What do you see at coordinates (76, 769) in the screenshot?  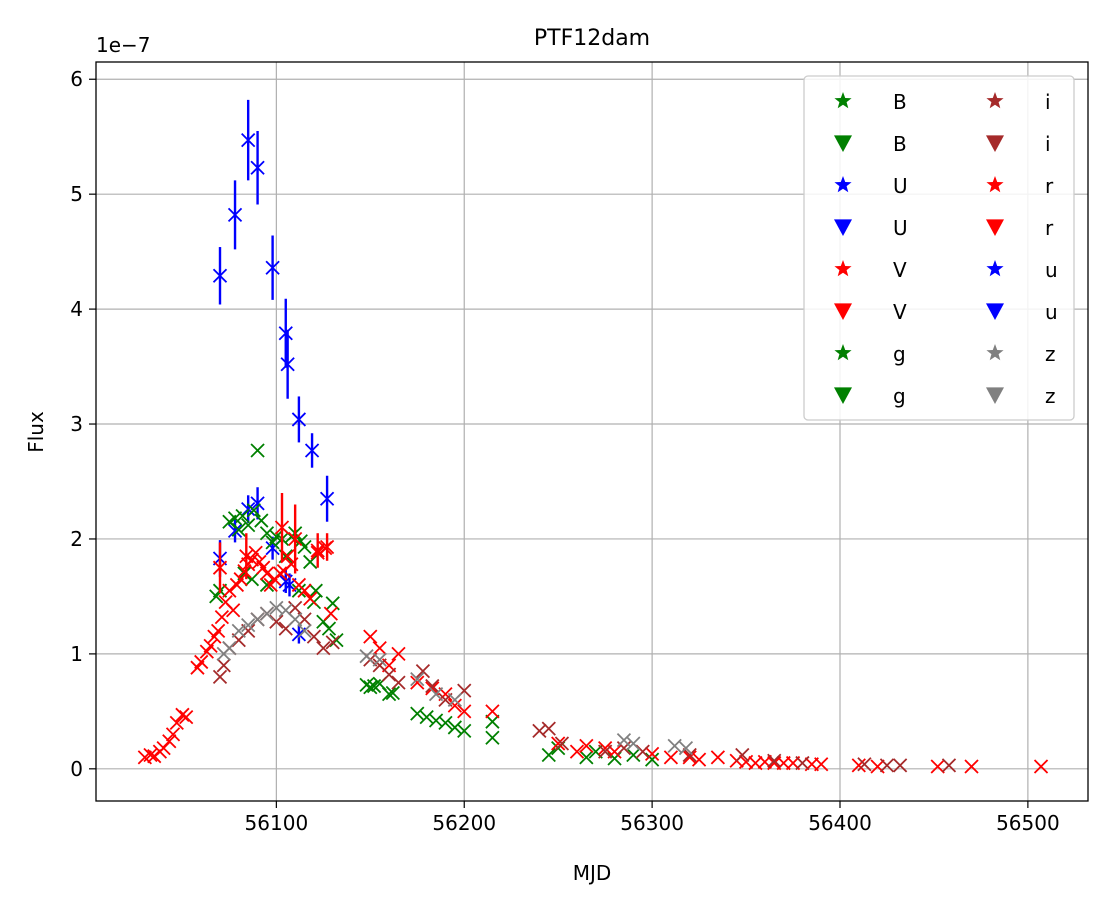 I see `y-tick-label: 0` at bounding box center [76, 769].